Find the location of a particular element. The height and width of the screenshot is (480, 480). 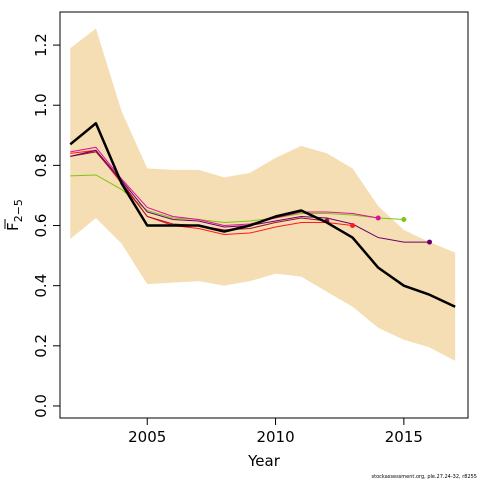

svg-text: F2−5 is located at coordinates (14, 215).